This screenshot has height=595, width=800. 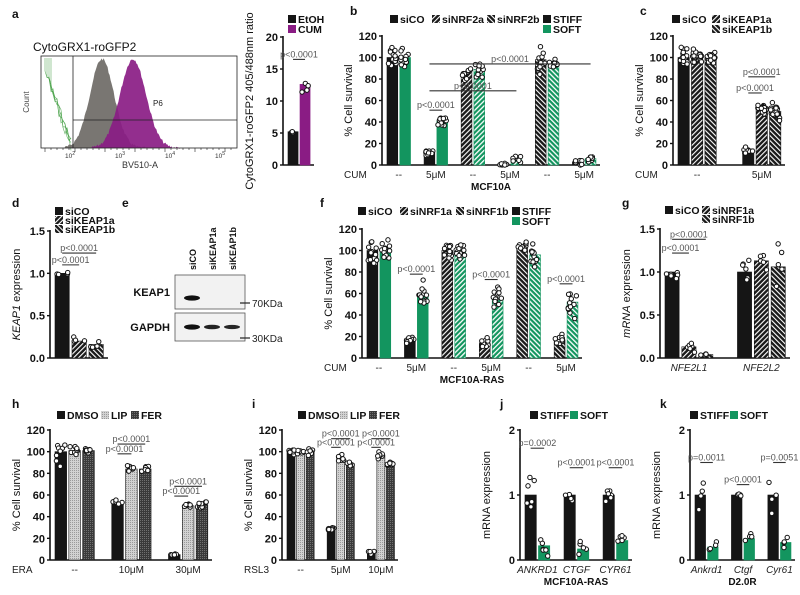 I want to click on panel-label: h, so click(x=15, y=404).